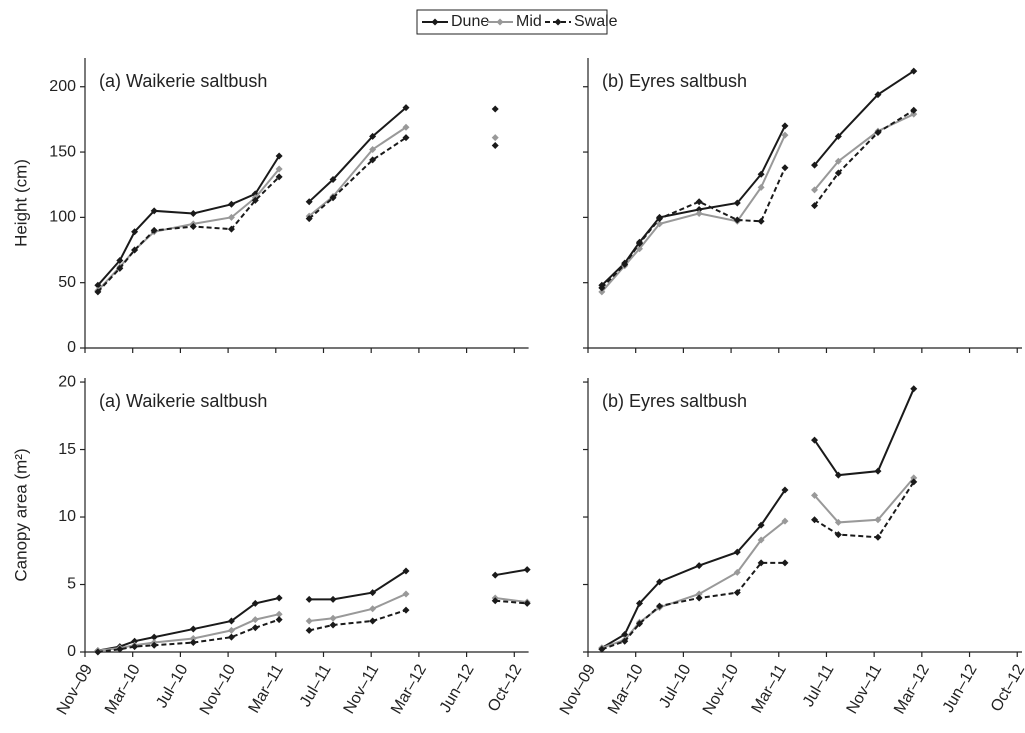 Image resolution: width=1025 pixels, height=733 pixels. I want to click on x-tick-label: Nov–10, so click(721, 690).